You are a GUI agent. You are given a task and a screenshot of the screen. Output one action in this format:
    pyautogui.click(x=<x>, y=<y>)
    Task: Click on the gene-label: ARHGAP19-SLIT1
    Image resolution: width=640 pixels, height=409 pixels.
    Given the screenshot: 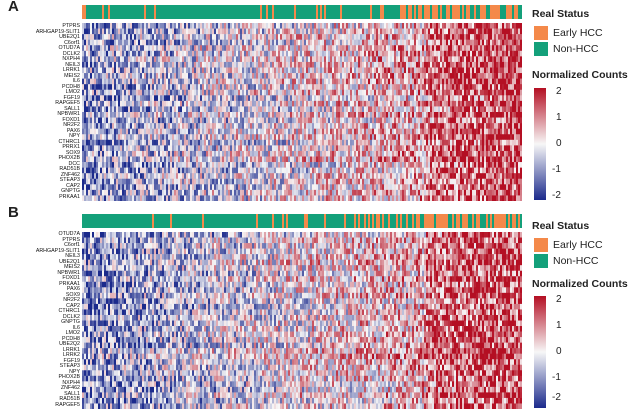 What is the action you would take?
    pyautogui.click(x=57, y=31)
    